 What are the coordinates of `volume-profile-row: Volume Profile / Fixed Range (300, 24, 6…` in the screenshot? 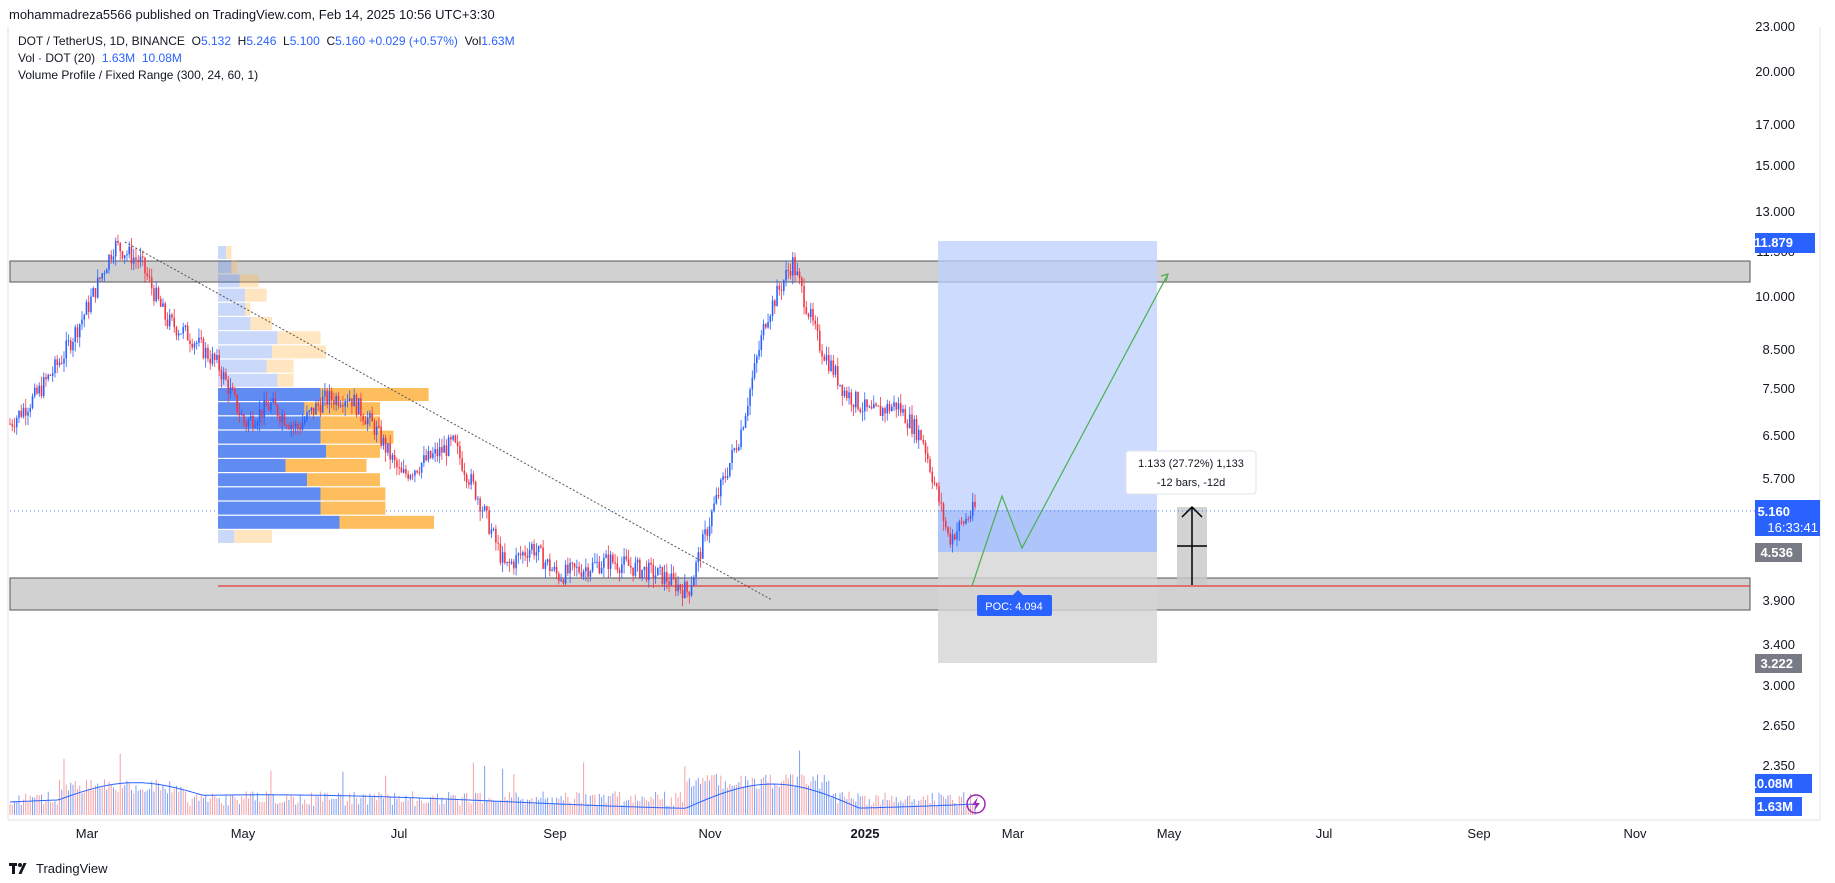 It's located at (266, 75).